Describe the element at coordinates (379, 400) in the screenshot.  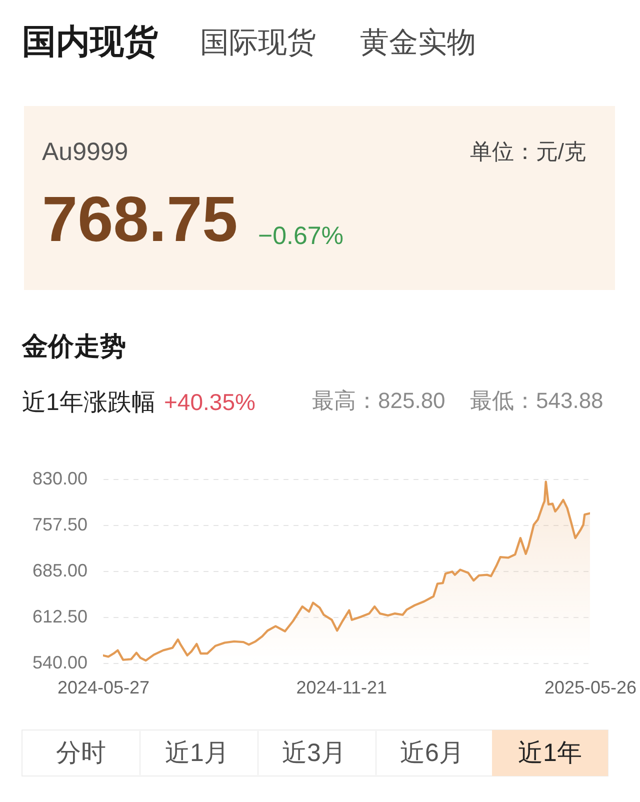
I see `text: 最高：825.80` at that location.